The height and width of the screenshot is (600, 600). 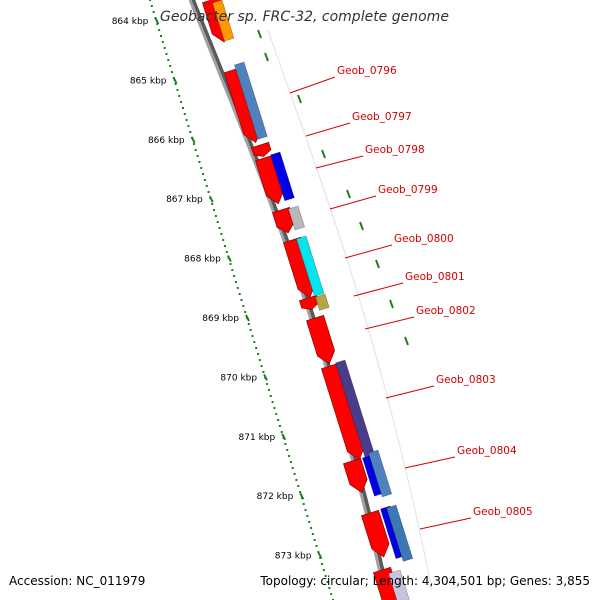 What do you see at coordinates (395, 150) in the screenshot?
I see `gene-label-geob-0798: Geob_0798` at bounding box center [395, 150].